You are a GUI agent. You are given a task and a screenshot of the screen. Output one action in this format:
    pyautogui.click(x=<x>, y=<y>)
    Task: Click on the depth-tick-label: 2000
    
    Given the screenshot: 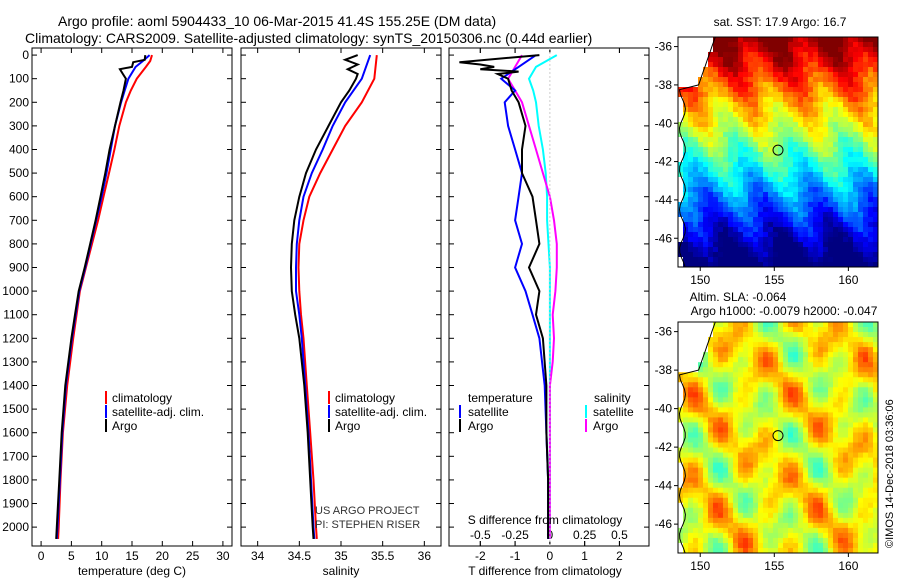 What is the action you would take?
    pyautogui.click(x=15, y=527)
    